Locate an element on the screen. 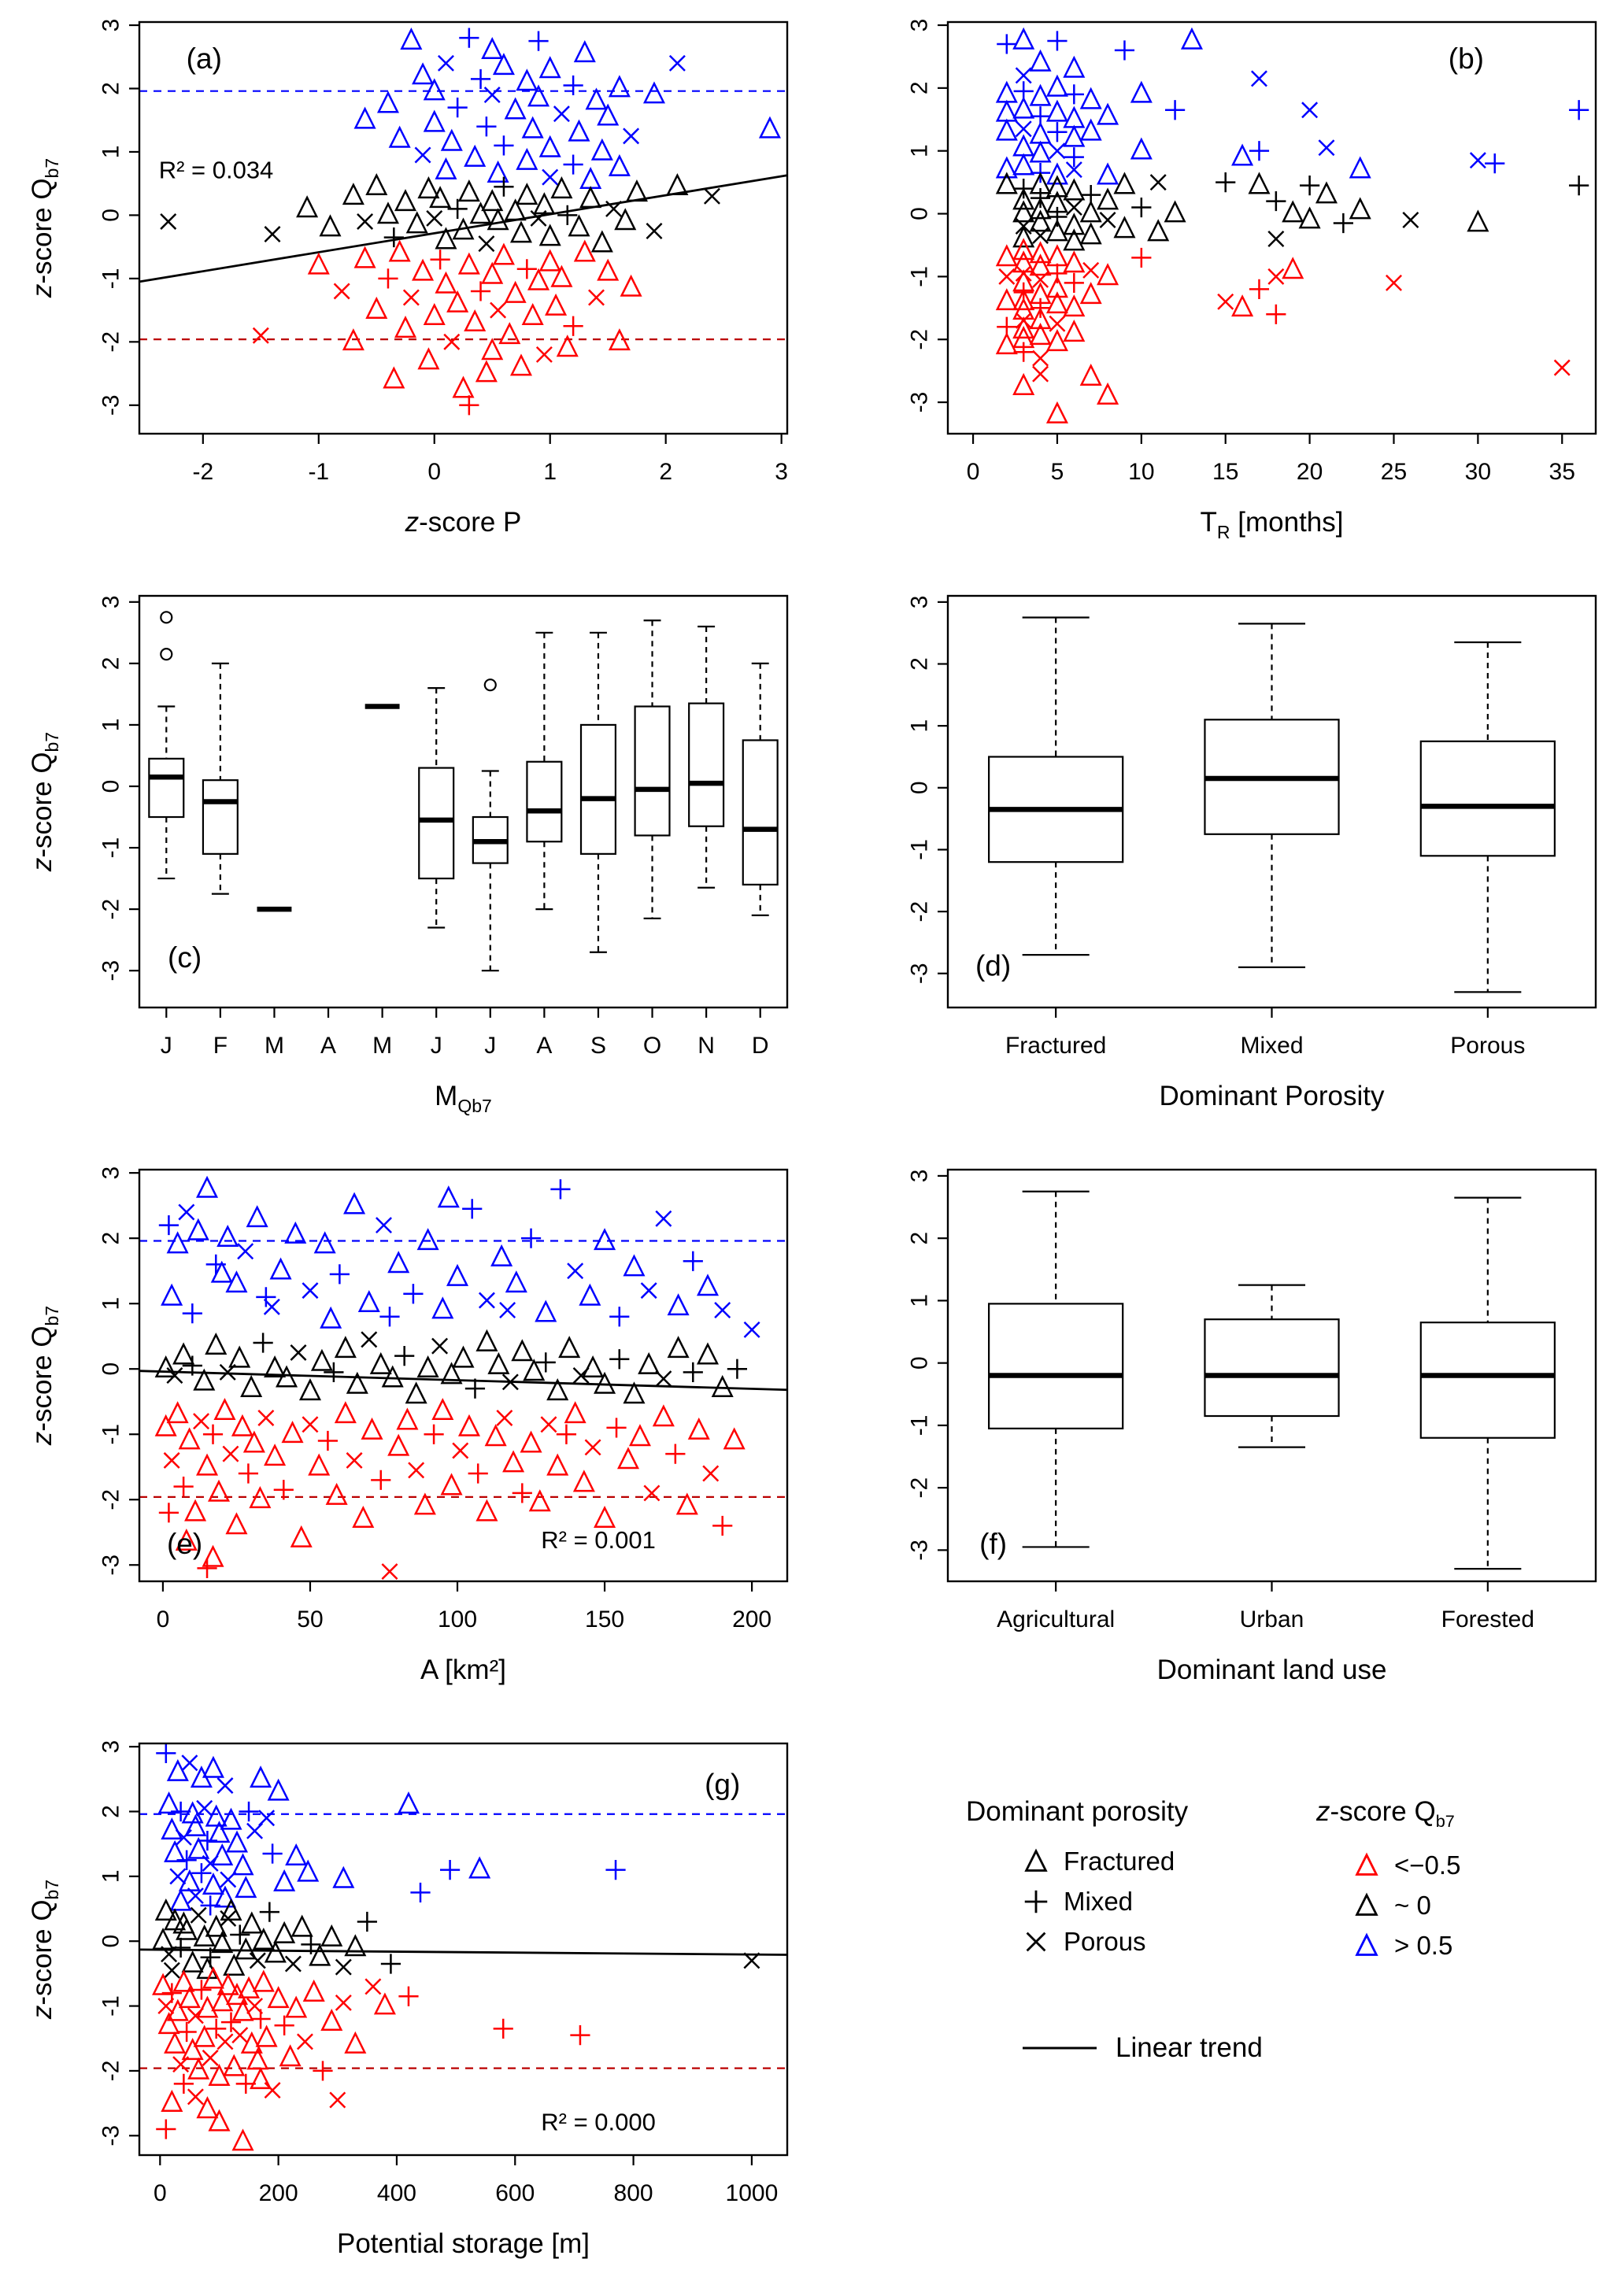 This screenshot has width=1617, height=2296. svg-text: z-score P is located at coordinates (463, 522).